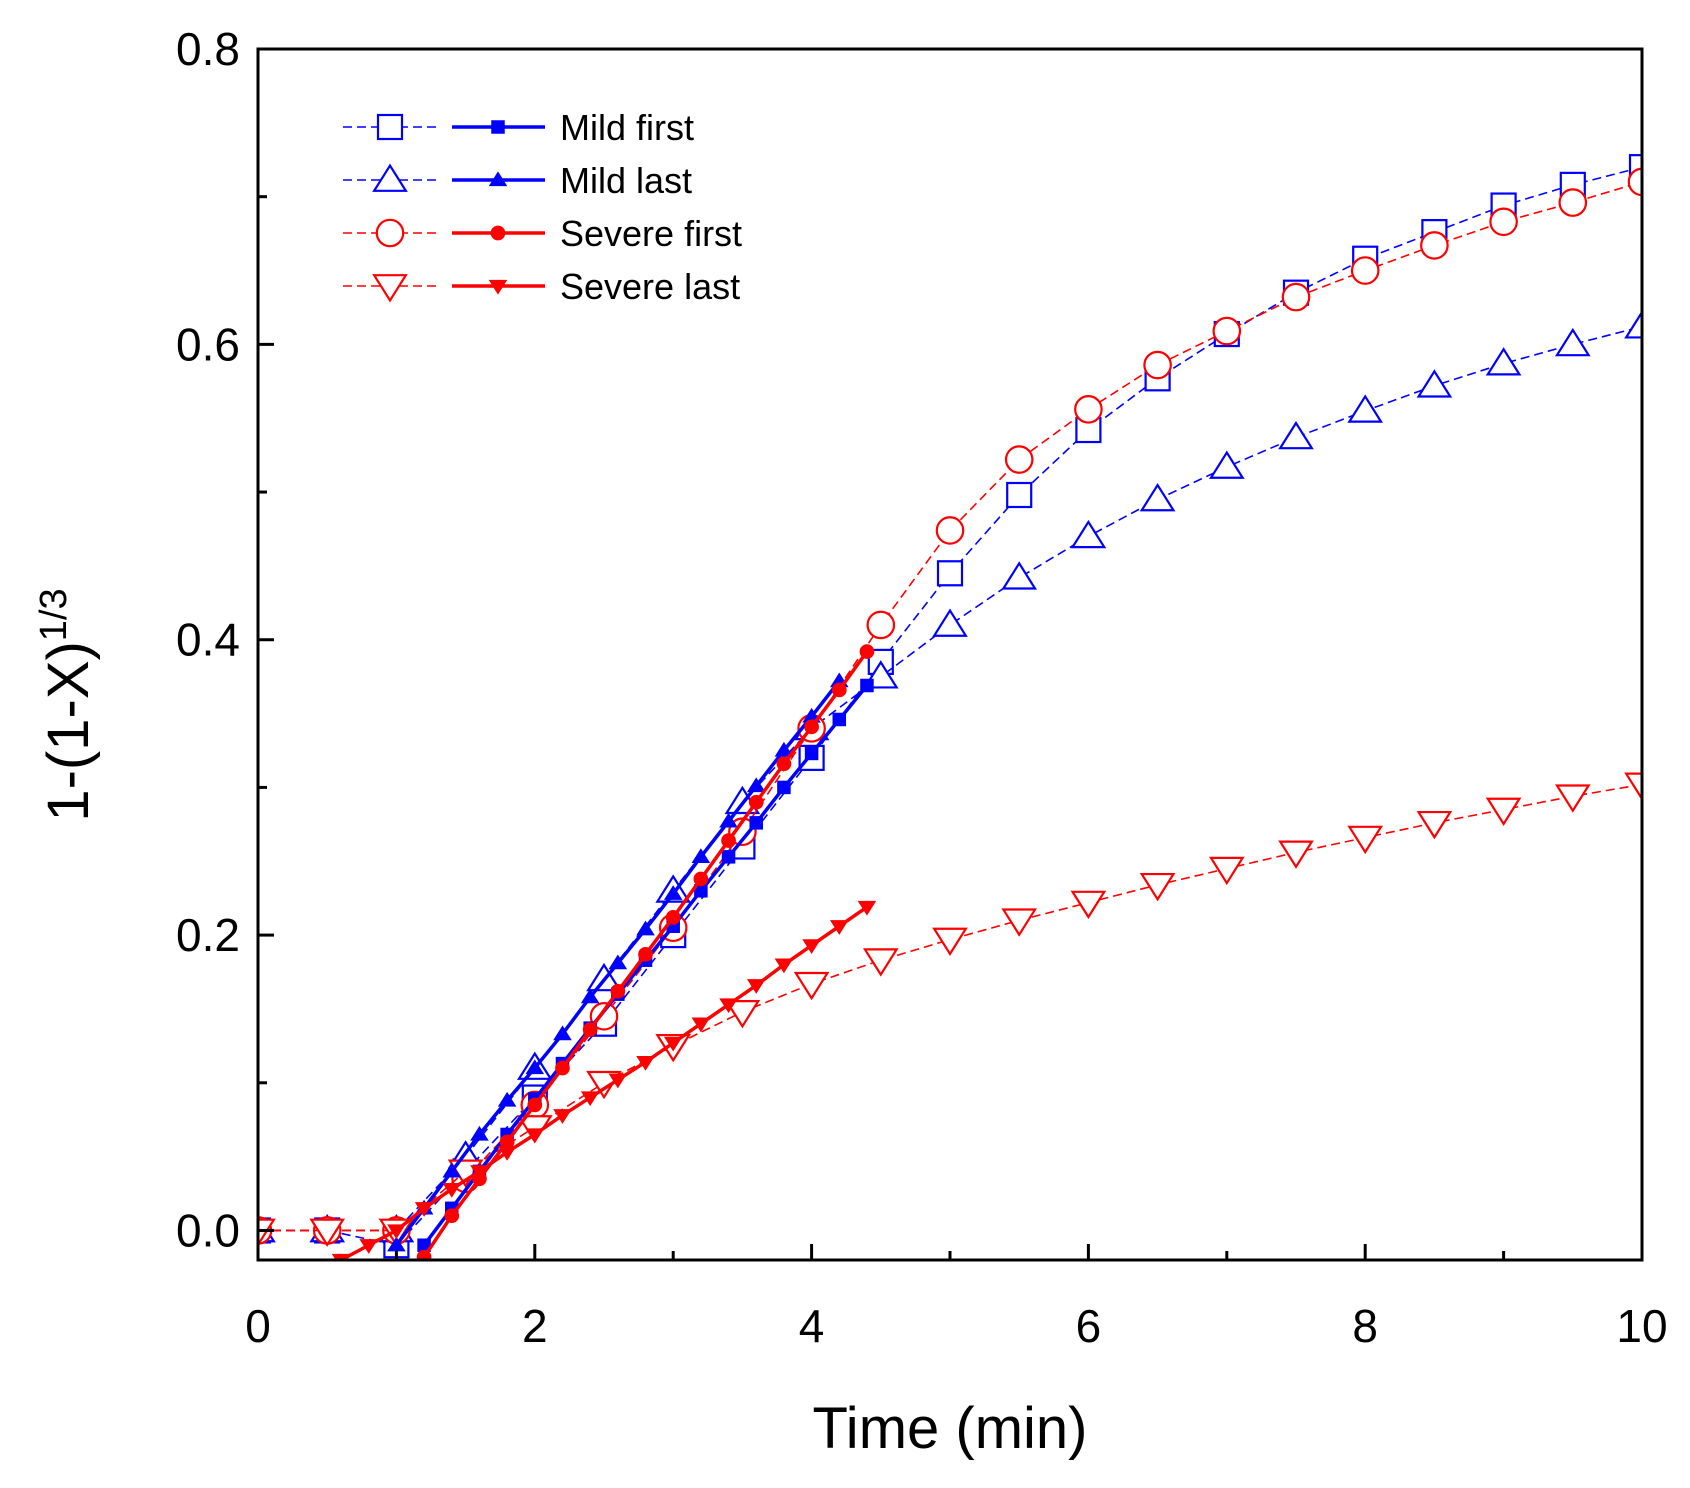 Image resolution: width=1690 pixels, height=1488 pixels. Describe the element at coordinates (208, 344) in the screenshot. I see `y-tick-label: 0.6` at that location.